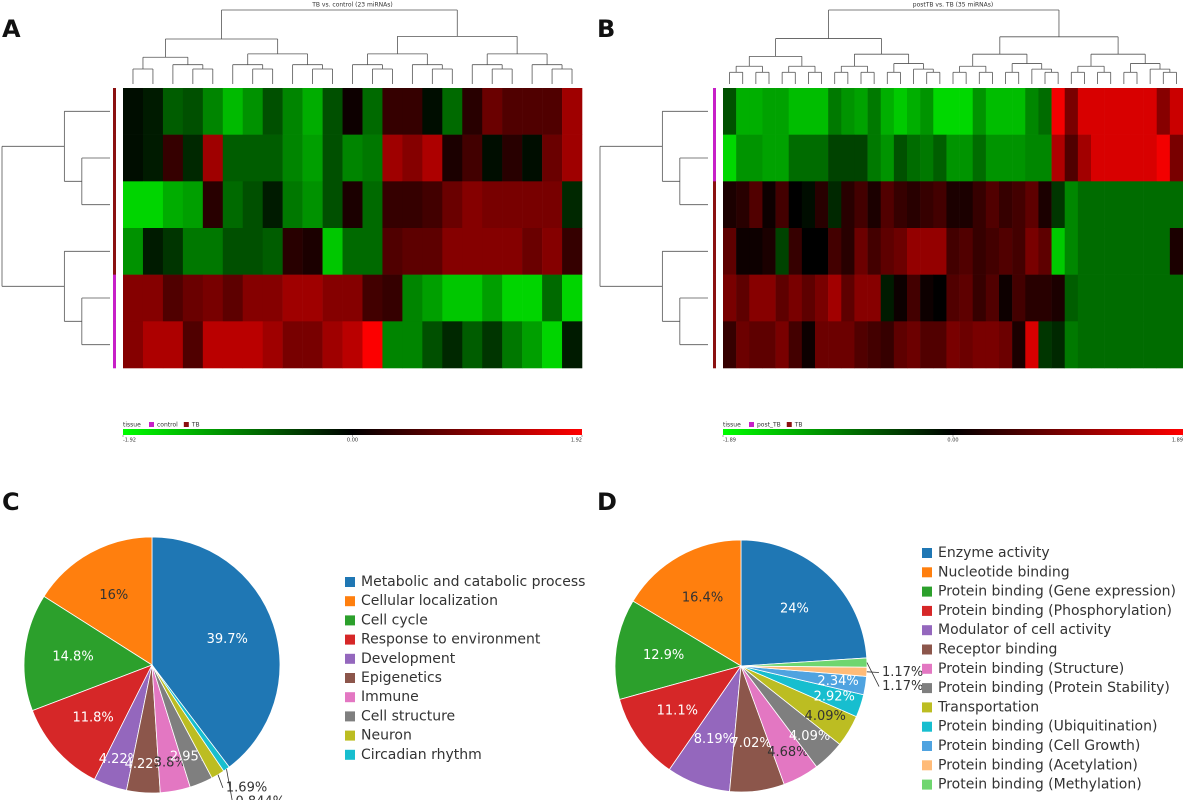 This screenshot has width=1183, height=800. I want to click on label-leader, so click(220, 781).